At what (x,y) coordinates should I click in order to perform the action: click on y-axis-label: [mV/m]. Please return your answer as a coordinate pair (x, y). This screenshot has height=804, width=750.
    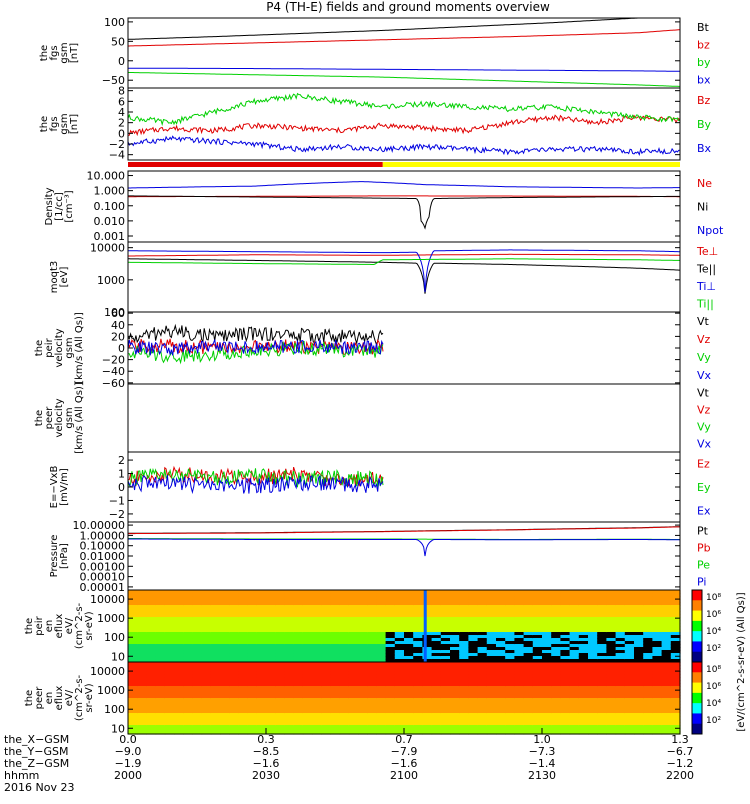
    Looking at the image, I should click on (64, 487).